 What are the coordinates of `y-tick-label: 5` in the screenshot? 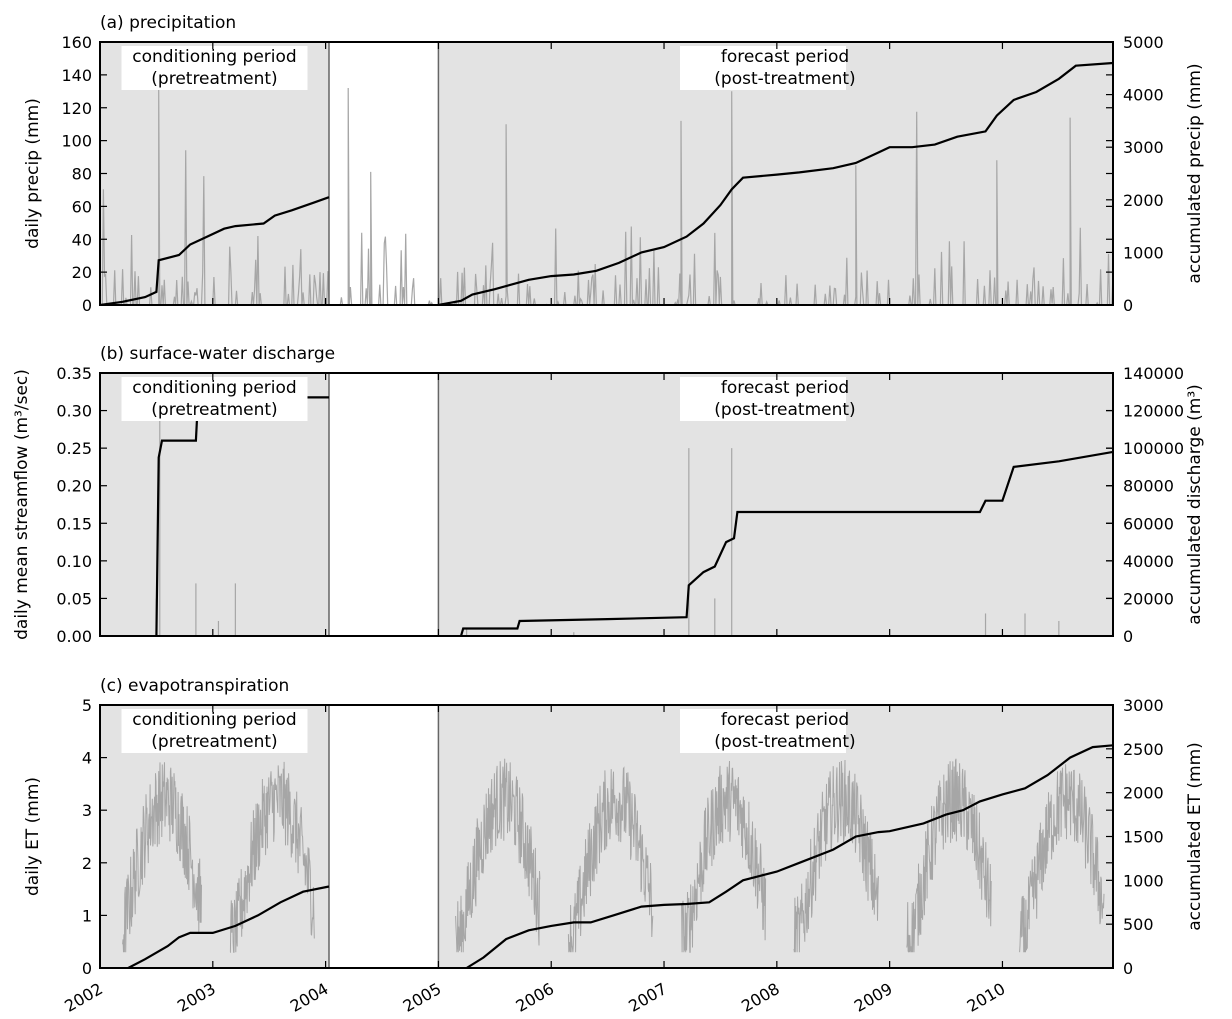 It's located at (87, 705).